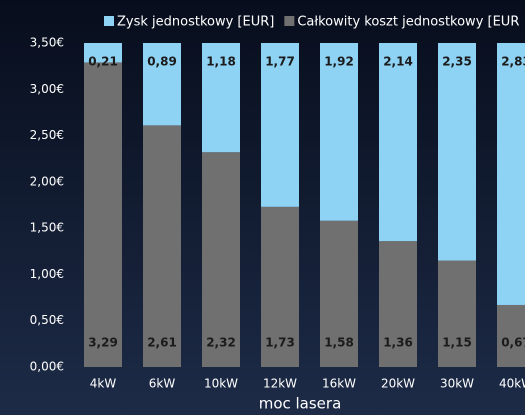 The width and height of the screenshot is (525, 415). Describe the element at coordinates (162, 384) in the screenshot. I see `x-tick-label: 6kW` at that location.